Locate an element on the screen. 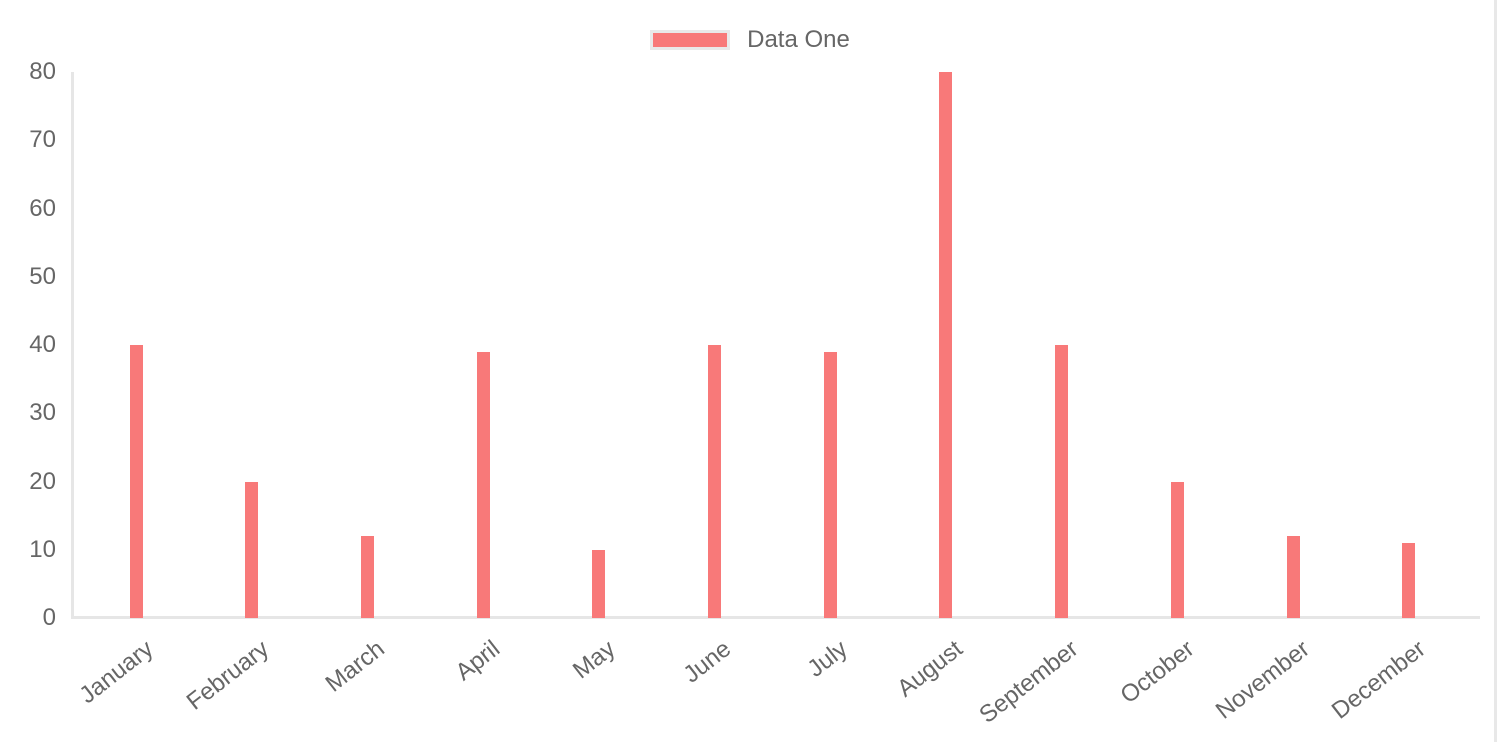  x-tick-label: February is located at coordinates (227, 675).